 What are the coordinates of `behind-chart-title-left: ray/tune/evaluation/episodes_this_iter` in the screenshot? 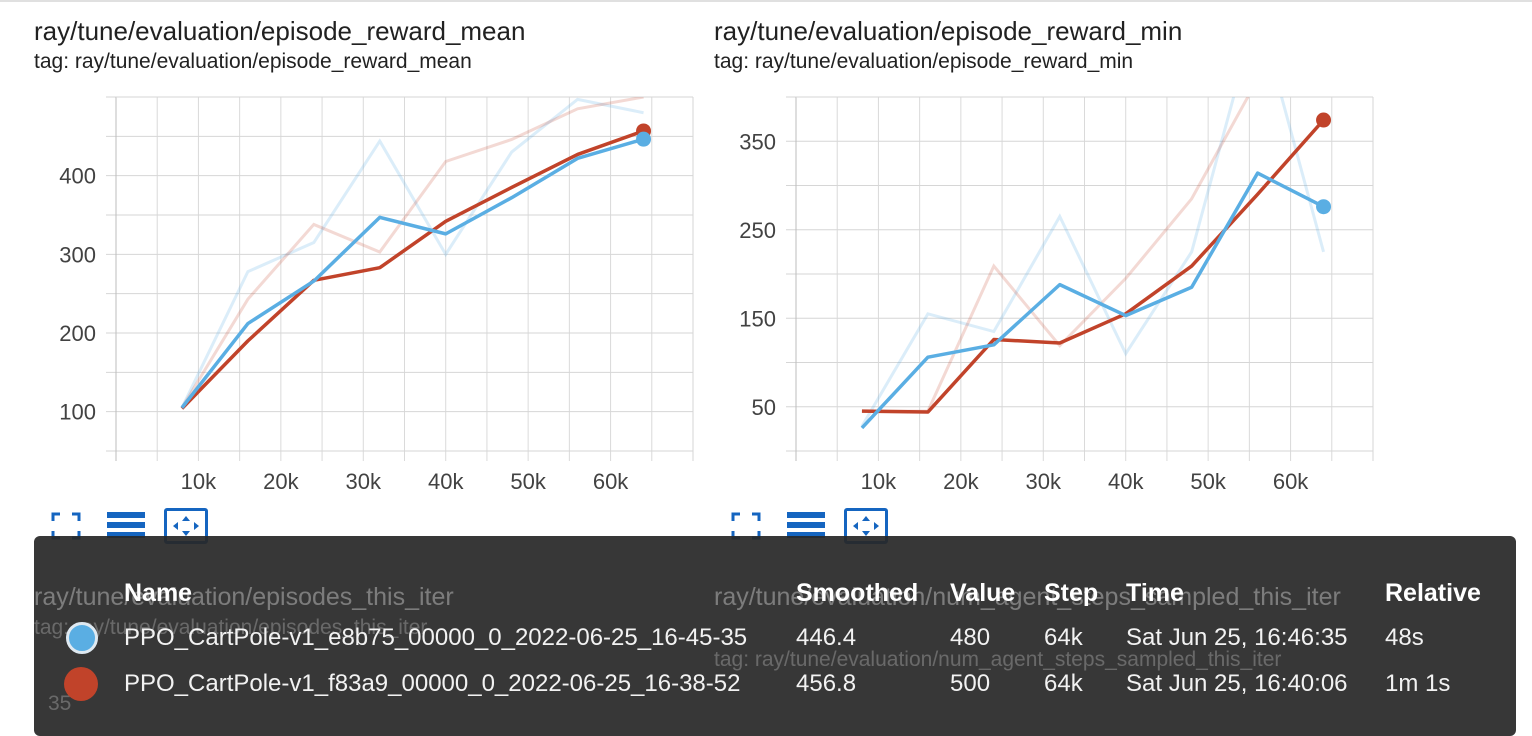 It's located at (244, 597).